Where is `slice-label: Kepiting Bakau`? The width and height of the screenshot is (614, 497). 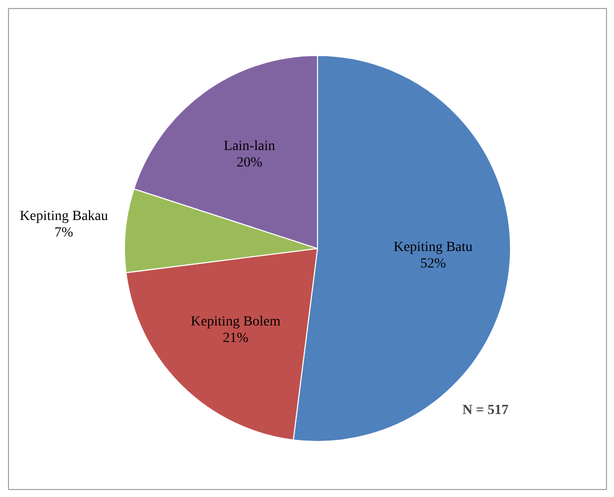 slice-label: Kepiting Bakau is located at coordinates (64, 216).